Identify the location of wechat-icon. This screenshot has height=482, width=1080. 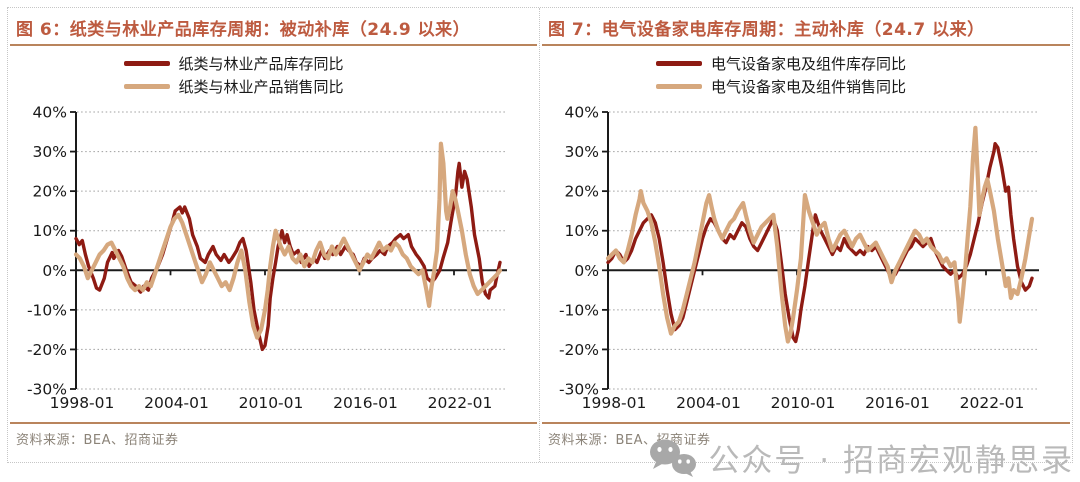
(673, 458).